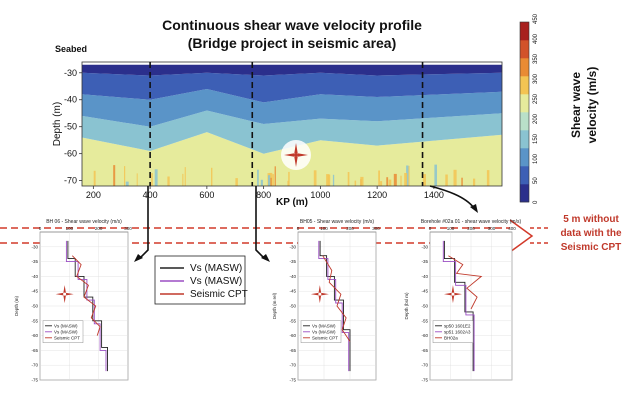 The height and width of the screenshot is (403, 640). I want to click on arrow-to-bh06, so click(144, 222).